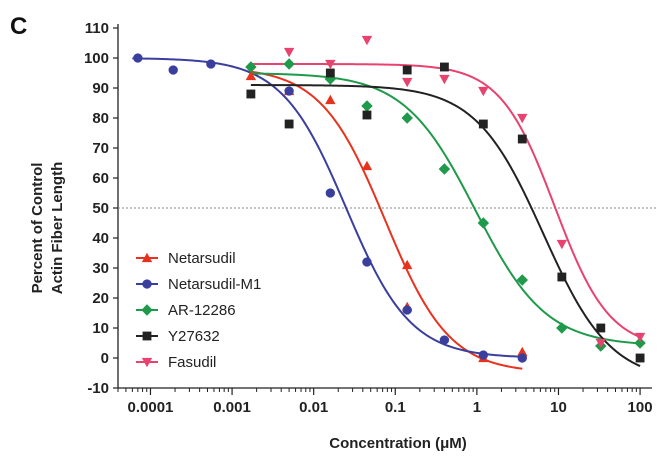 This screenshot has height=466, width=662. What do you see at coordinates (96, 58) in the screenshot?
I see `y-tick-label: 100` at bounding box center [96, 58].